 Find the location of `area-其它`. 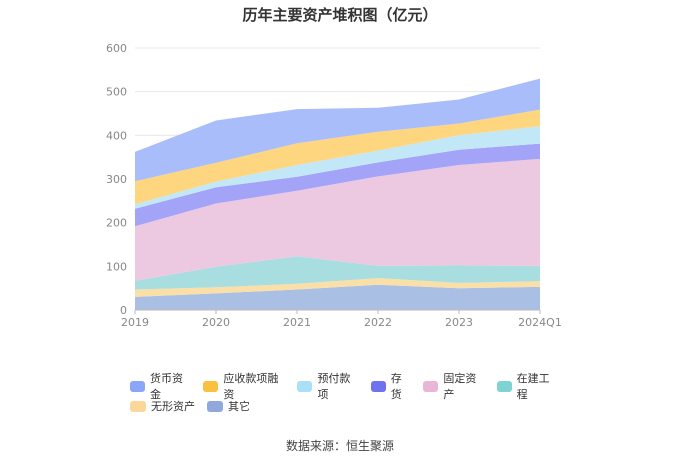

area-其它 is located at coordinates (337, 297).